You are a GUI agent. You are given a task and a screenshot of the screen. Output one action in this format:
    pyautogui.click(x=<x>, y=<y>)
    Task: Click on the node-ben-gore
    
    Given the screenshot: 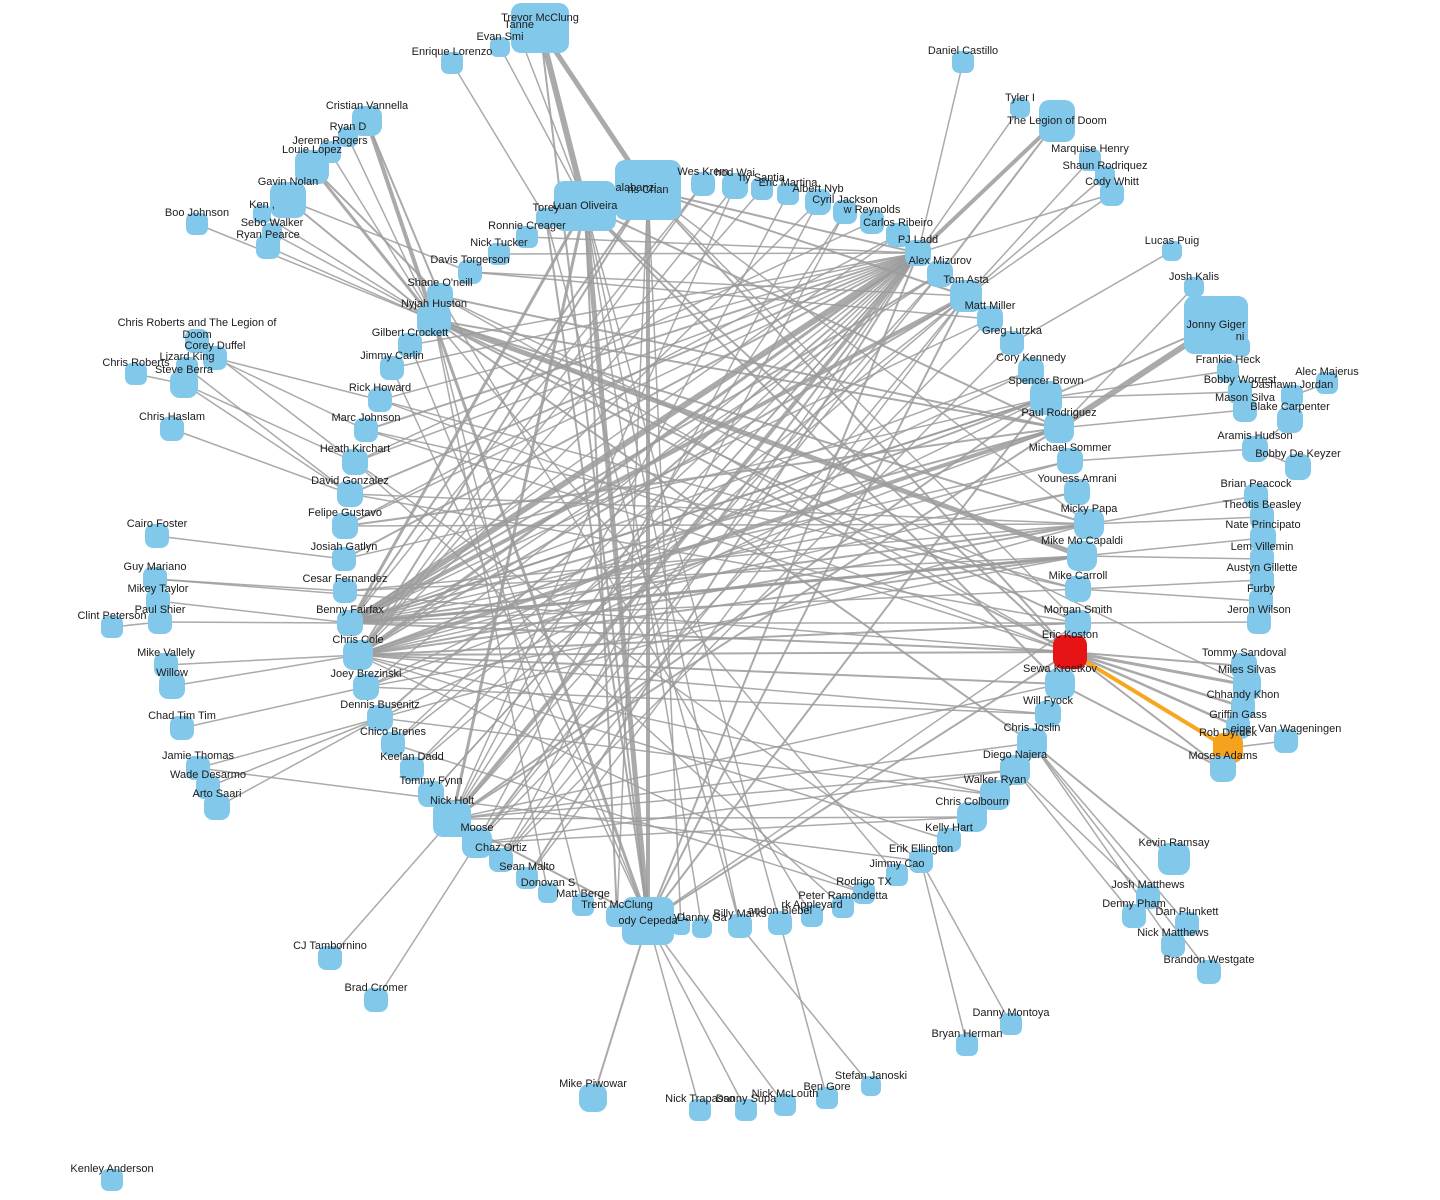 What is the action you would take?
    pyautogui.click(x=827, y=1098)
    